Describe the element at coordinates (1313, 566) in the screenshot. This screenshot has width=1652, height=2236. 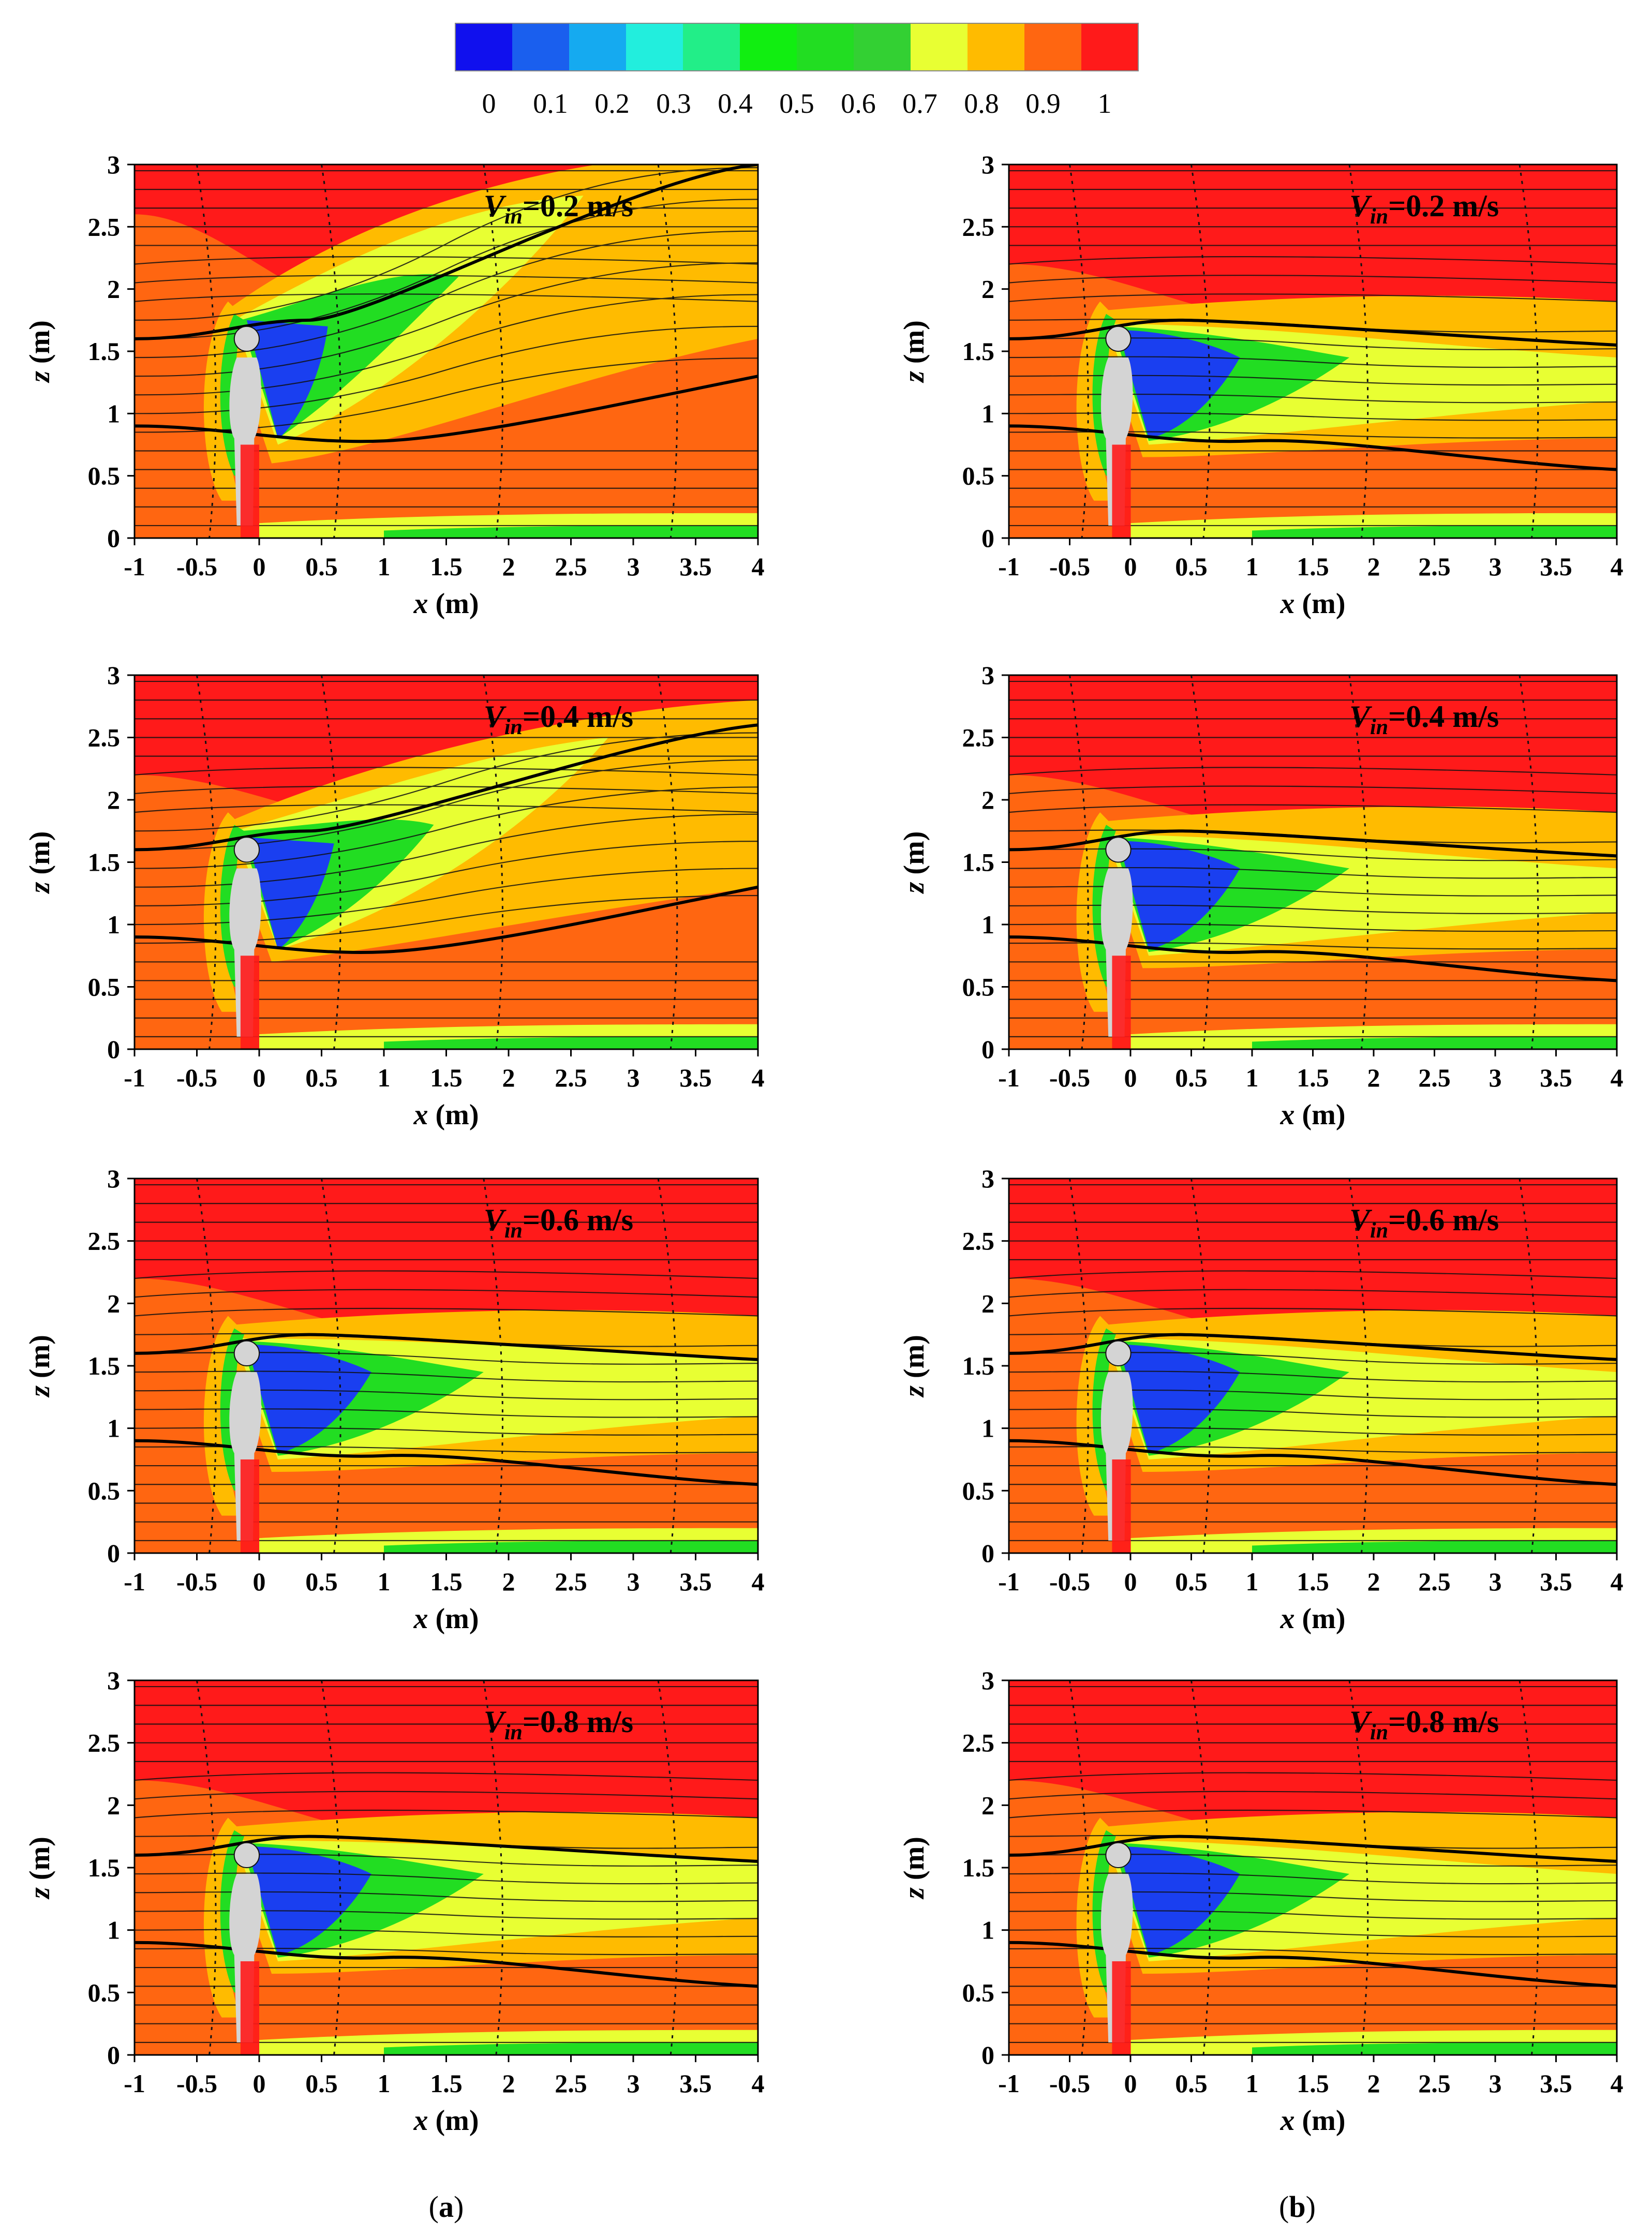
I see `x-tick-label: 1.5` at that location.